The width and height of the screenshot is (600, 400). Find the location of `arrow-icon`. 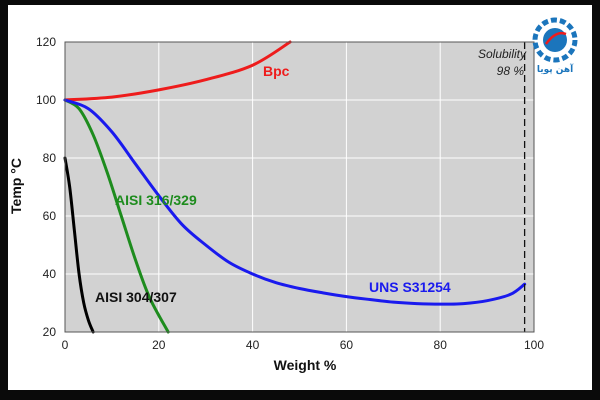

arrow-icon is located at coordinates (555, 38).